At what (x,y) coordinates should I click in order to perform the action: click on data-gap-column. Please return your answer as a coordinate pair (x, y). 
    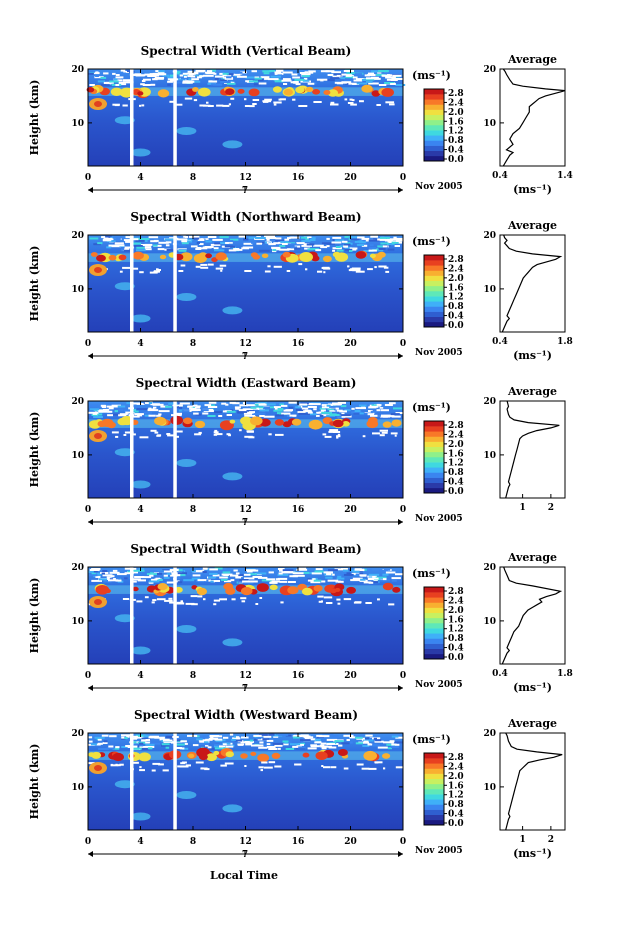
    Looking at the image, I should click on (175, 615).